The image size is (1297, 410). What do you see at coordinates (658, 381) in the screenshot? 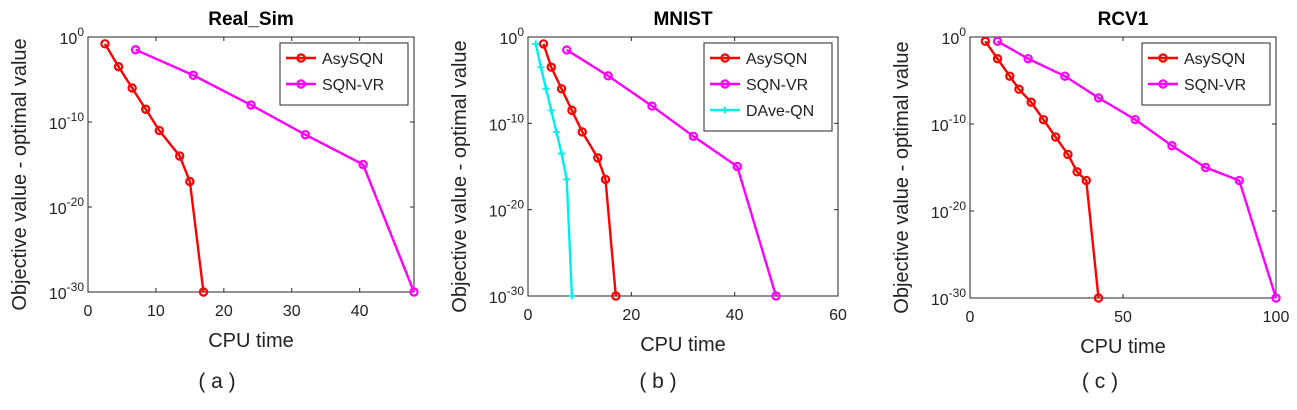
I see `caption-b: ( b )` at bounding box center [658, 381].